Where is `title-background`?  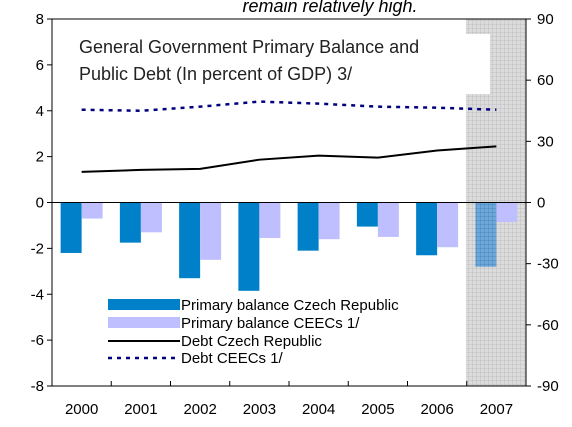 title-background is located at coordinates (280, 64).